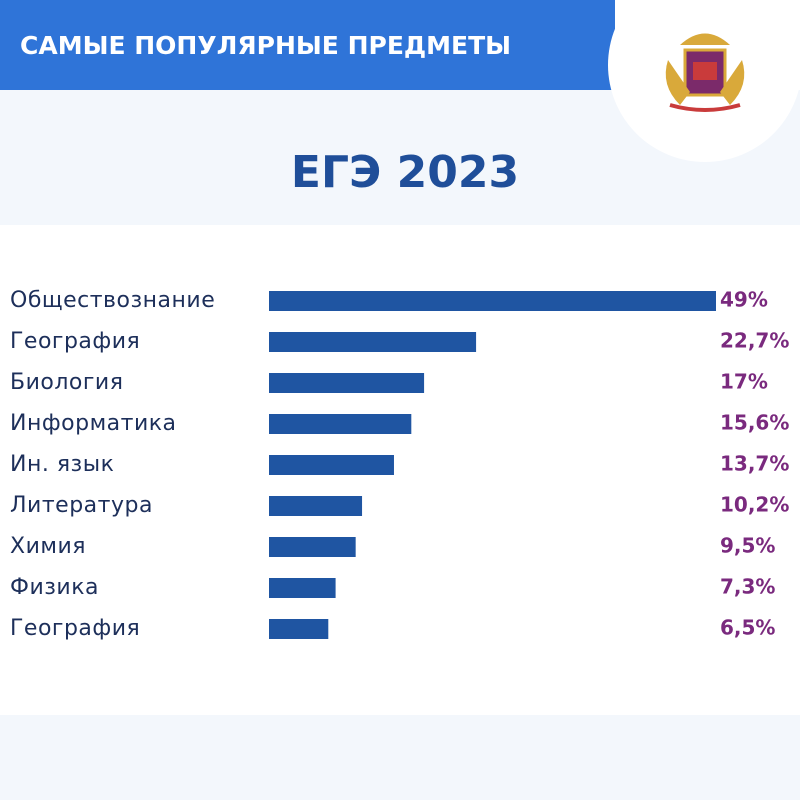 This screenshot has height=800, width=800. I want to click on value-label: 17%, so click(744, 382).